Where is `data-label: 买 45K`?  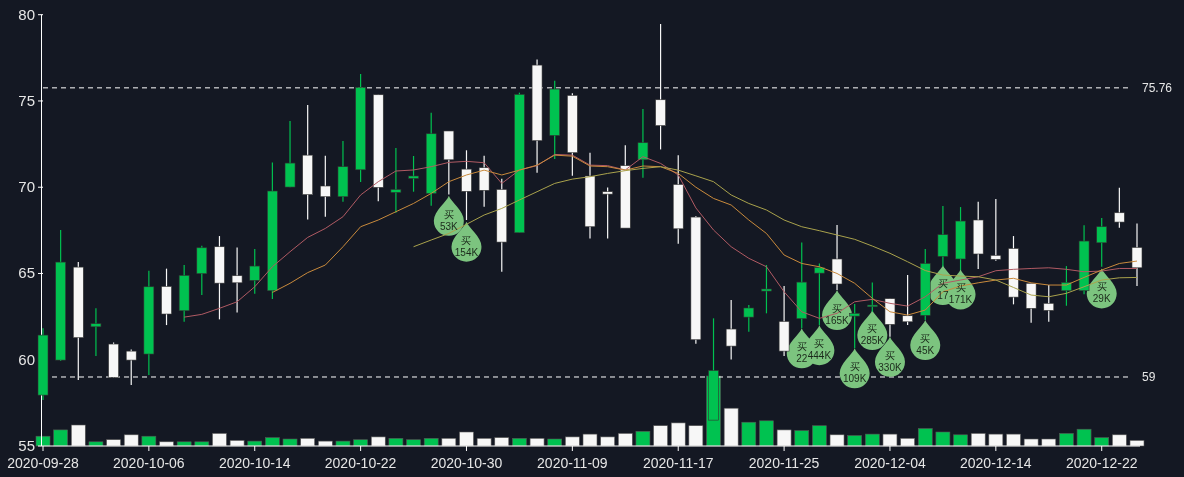 data-label: 买 45K is located at coordinates (925, 345).